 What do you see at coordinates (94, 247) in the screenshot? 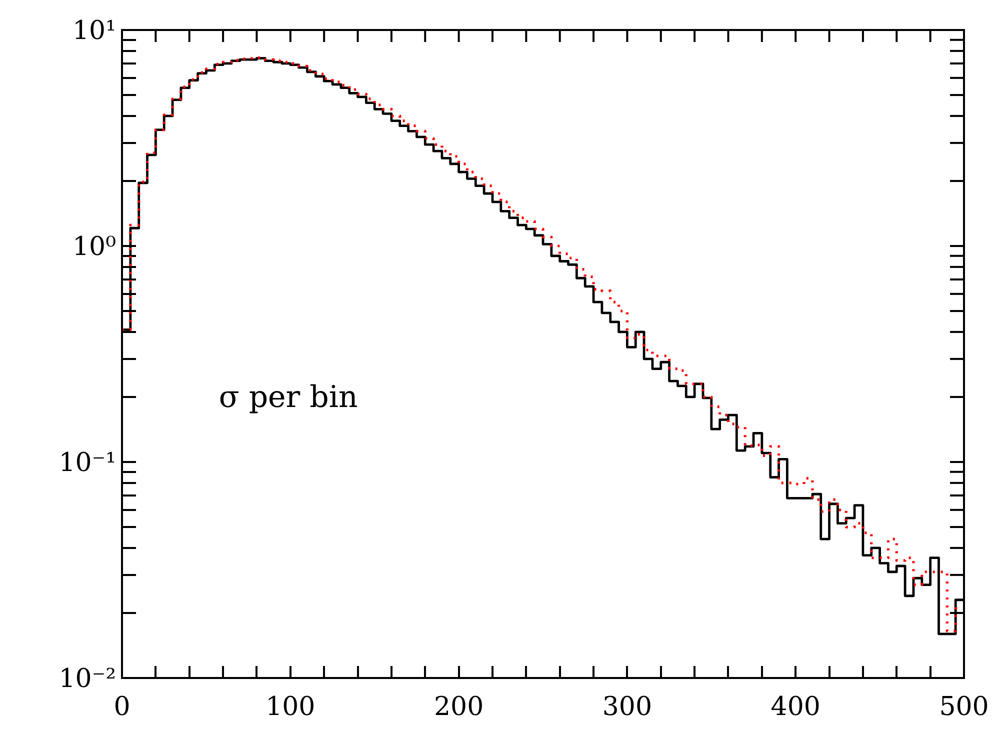
I see `y-tick-label: 10⁰` at bounding box center [94, 247].